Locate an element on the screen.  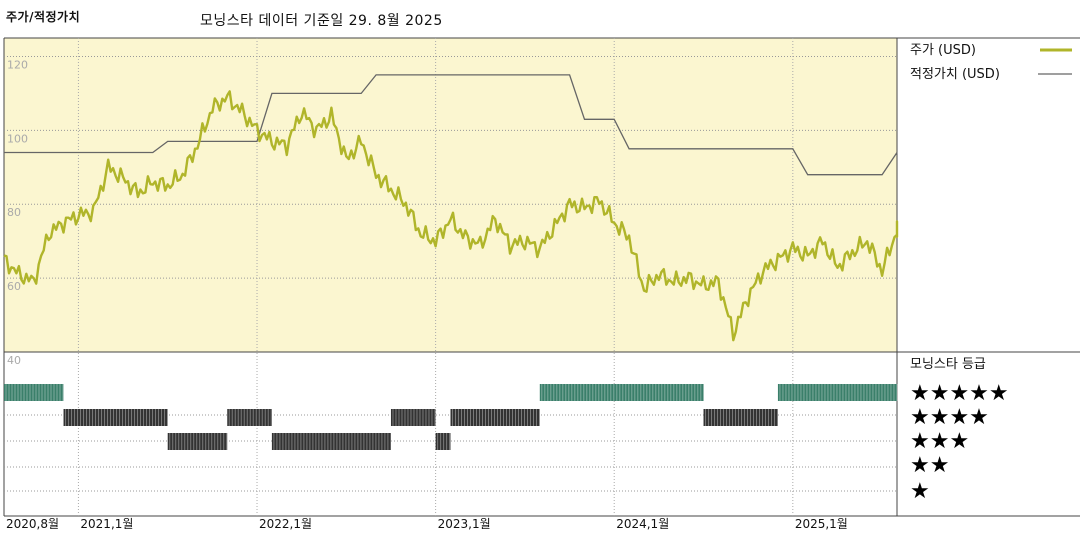
y-tick-label: 60 is located at coordinates (14, 286).